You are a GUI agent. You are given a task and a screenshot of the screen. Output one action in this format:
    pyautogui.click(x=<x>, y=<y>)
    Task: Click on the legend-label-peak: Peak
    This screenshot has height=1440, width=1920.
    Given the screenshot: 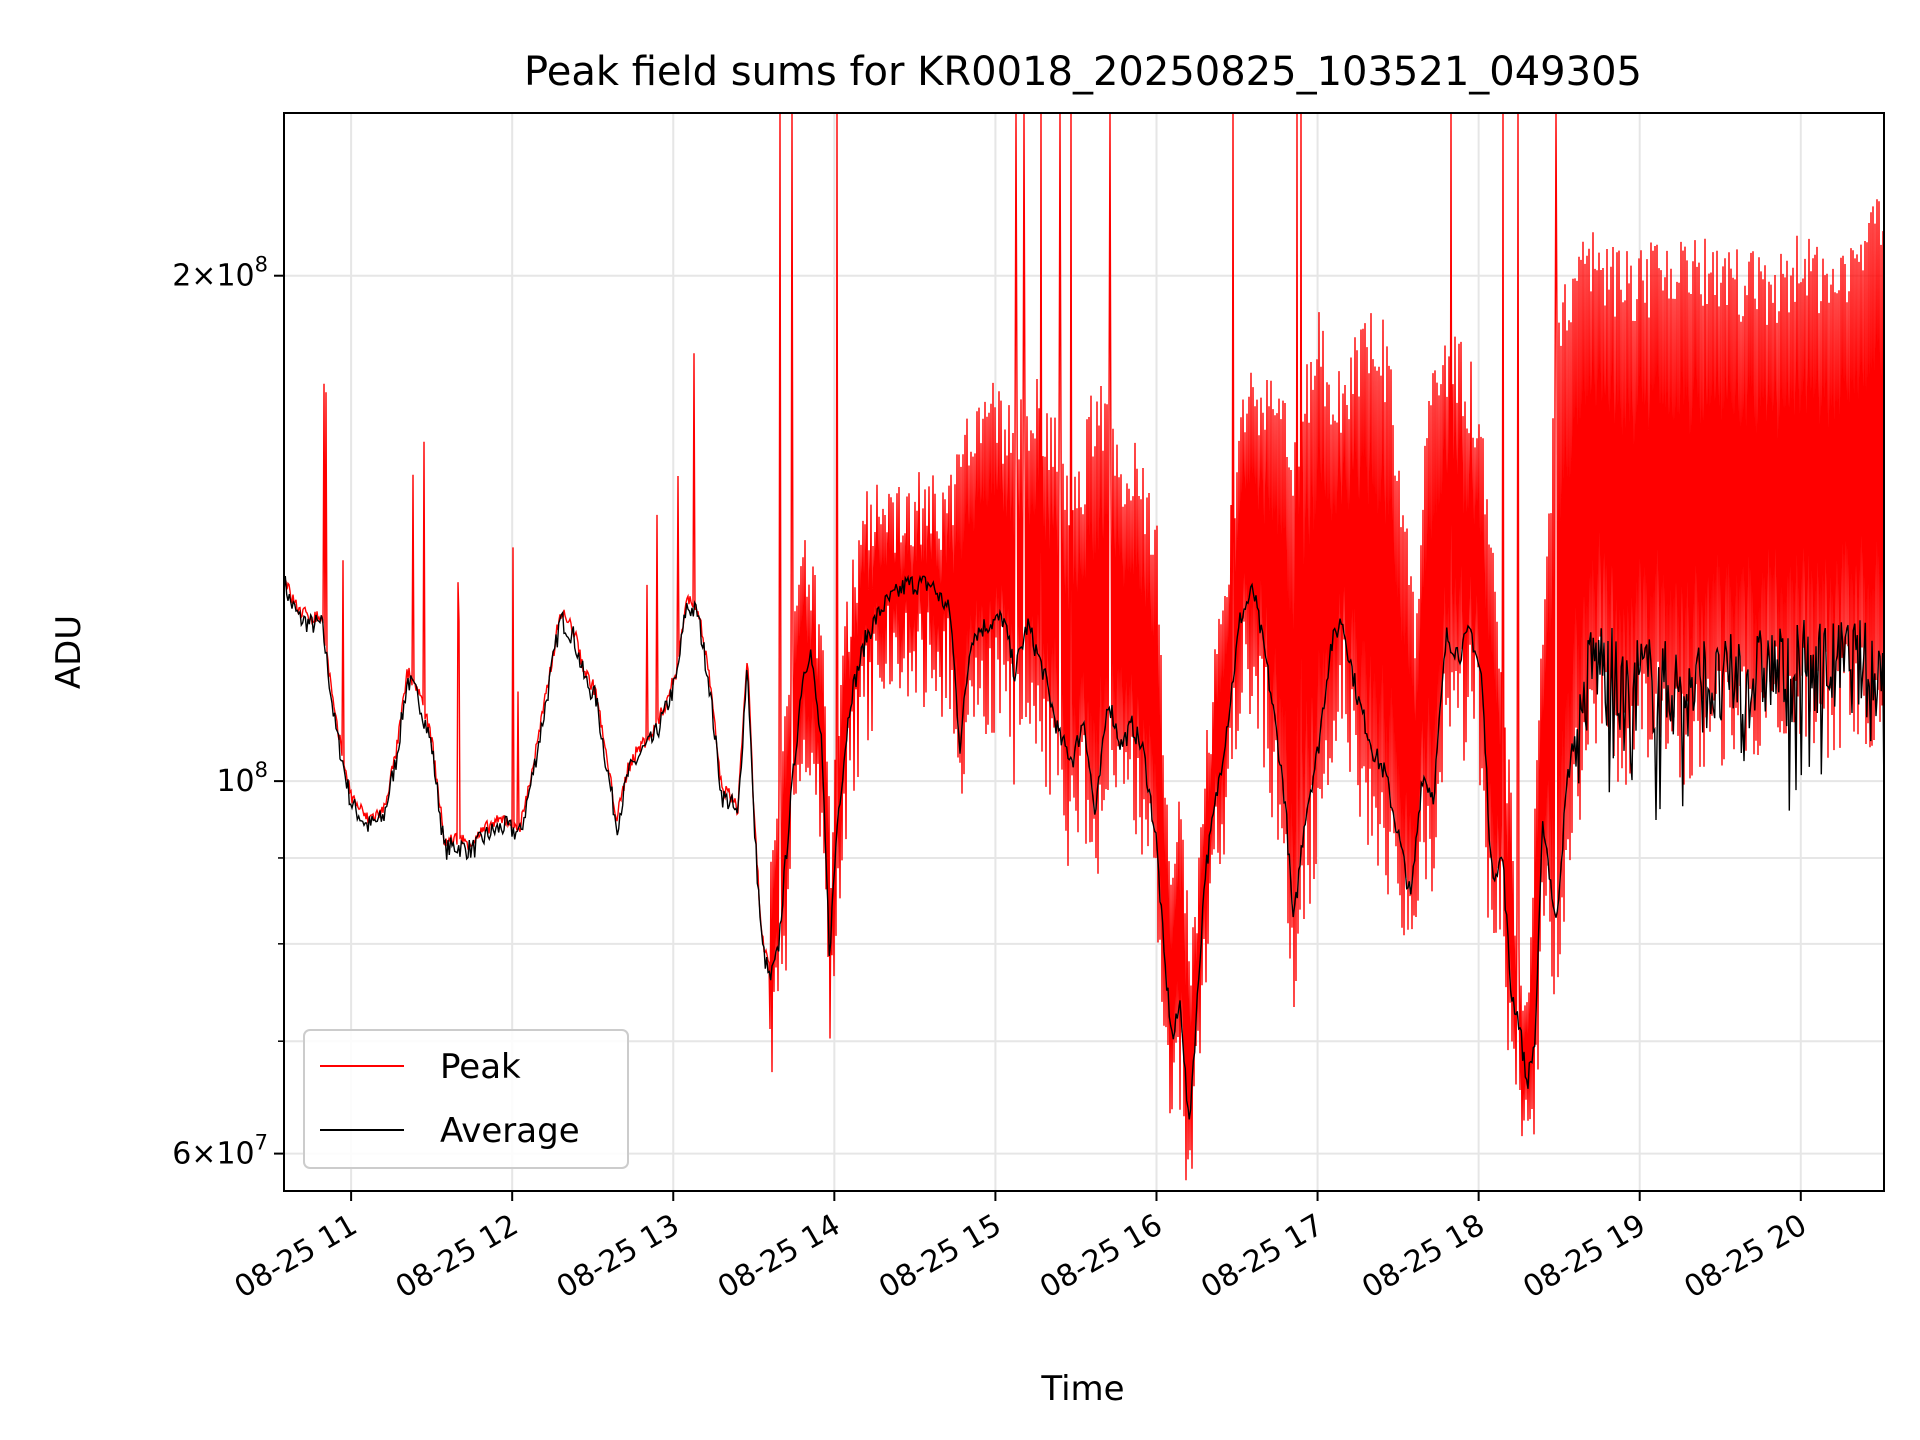 What is the action you would take?
    pyautogui.click(x=480, y=1067)
    